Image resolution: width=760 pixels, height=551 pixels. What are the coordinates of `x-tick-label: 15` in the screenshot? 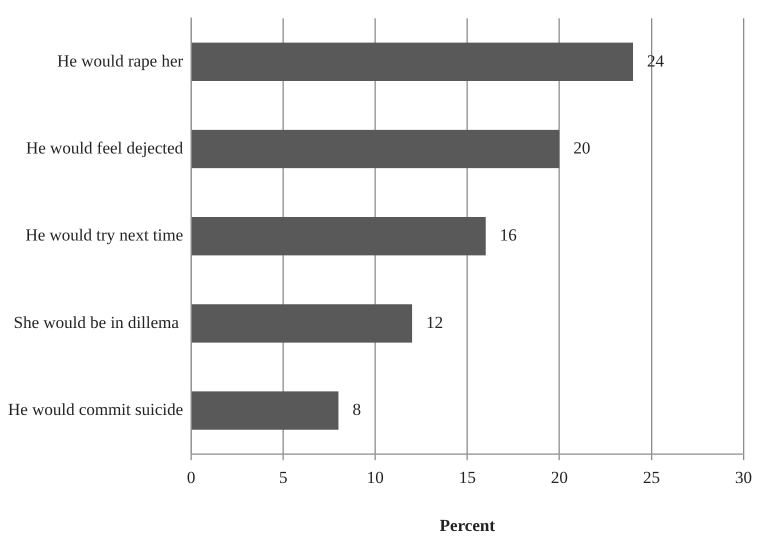 It's located at (467, 477).